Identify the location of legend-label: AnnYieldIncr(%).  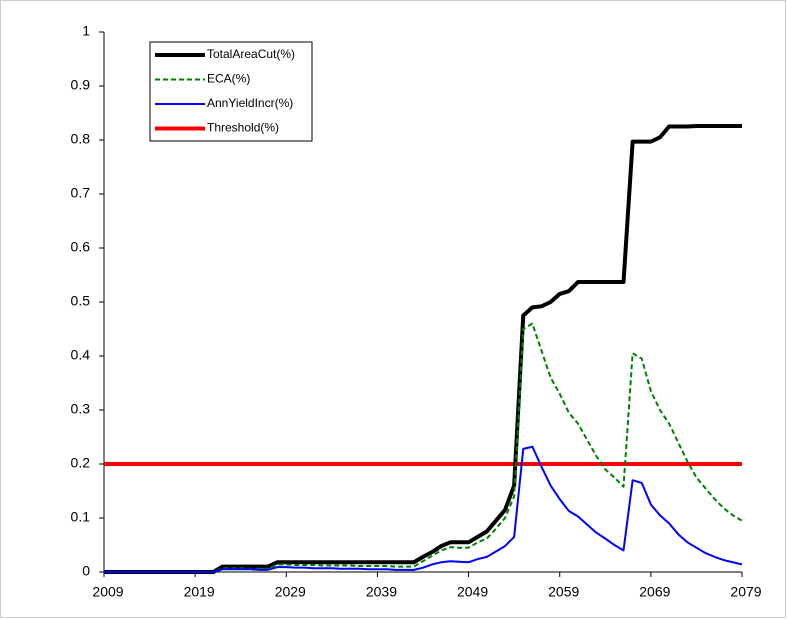
(250, 103).